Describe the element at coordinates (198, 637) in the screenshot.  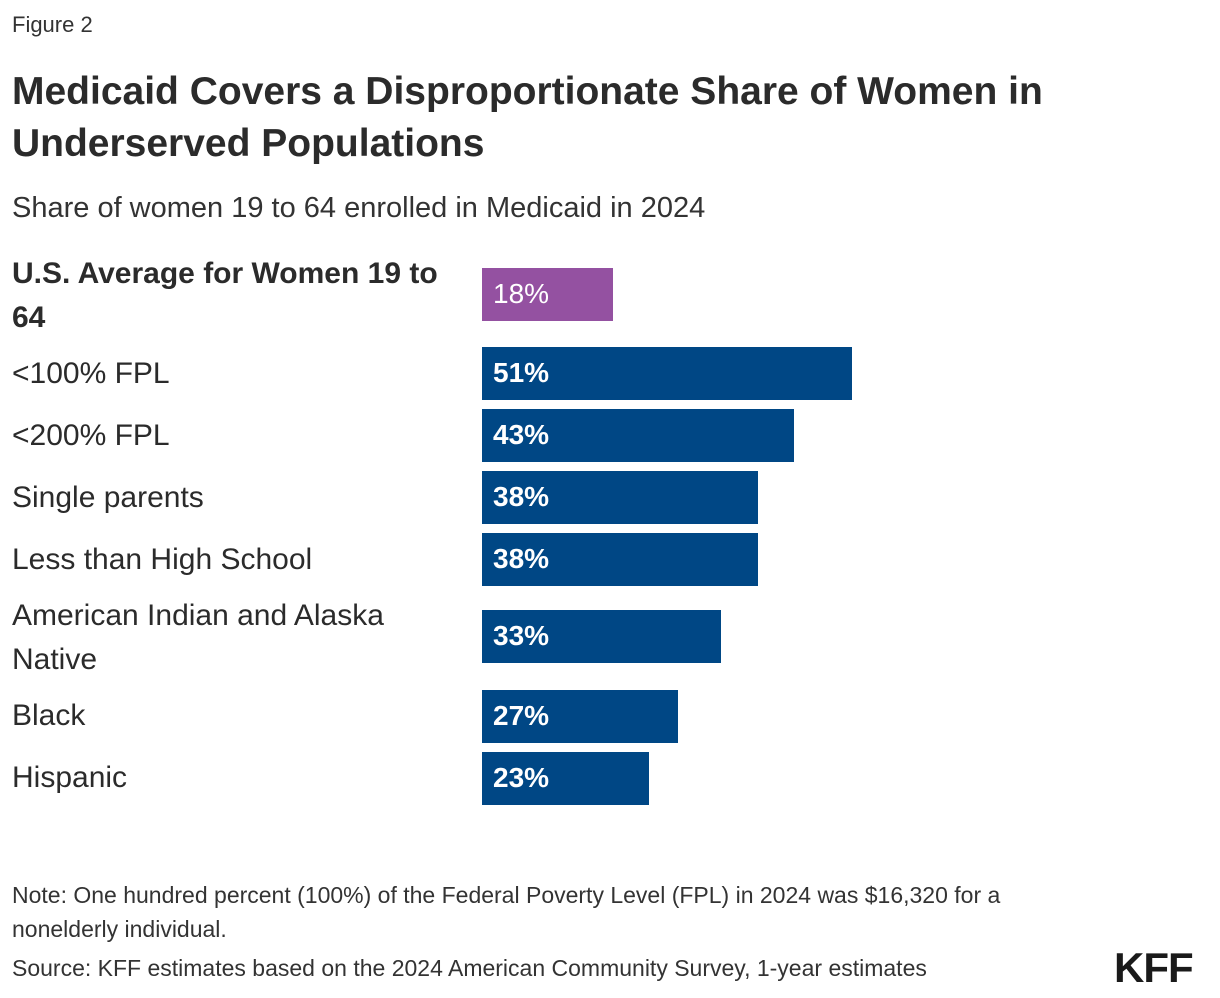
I see `category-label: American Indian and Alaska Native` at that location.